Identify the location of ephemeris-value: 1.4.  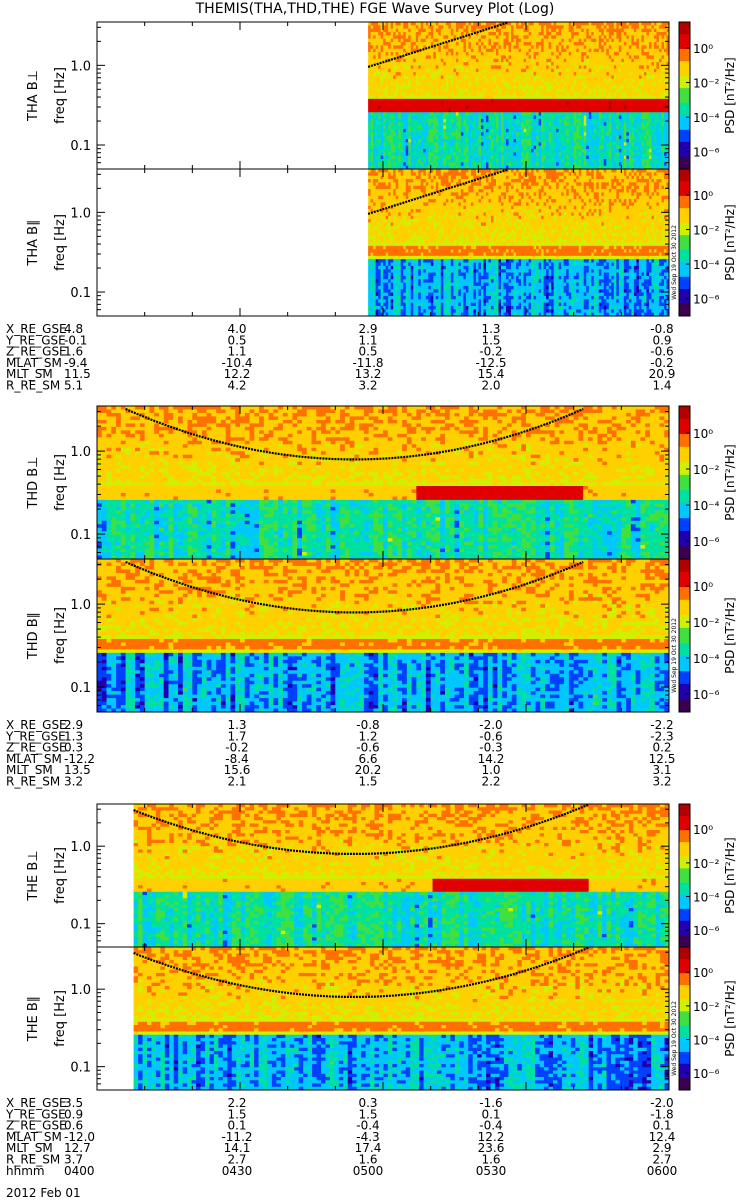
(661, 386).